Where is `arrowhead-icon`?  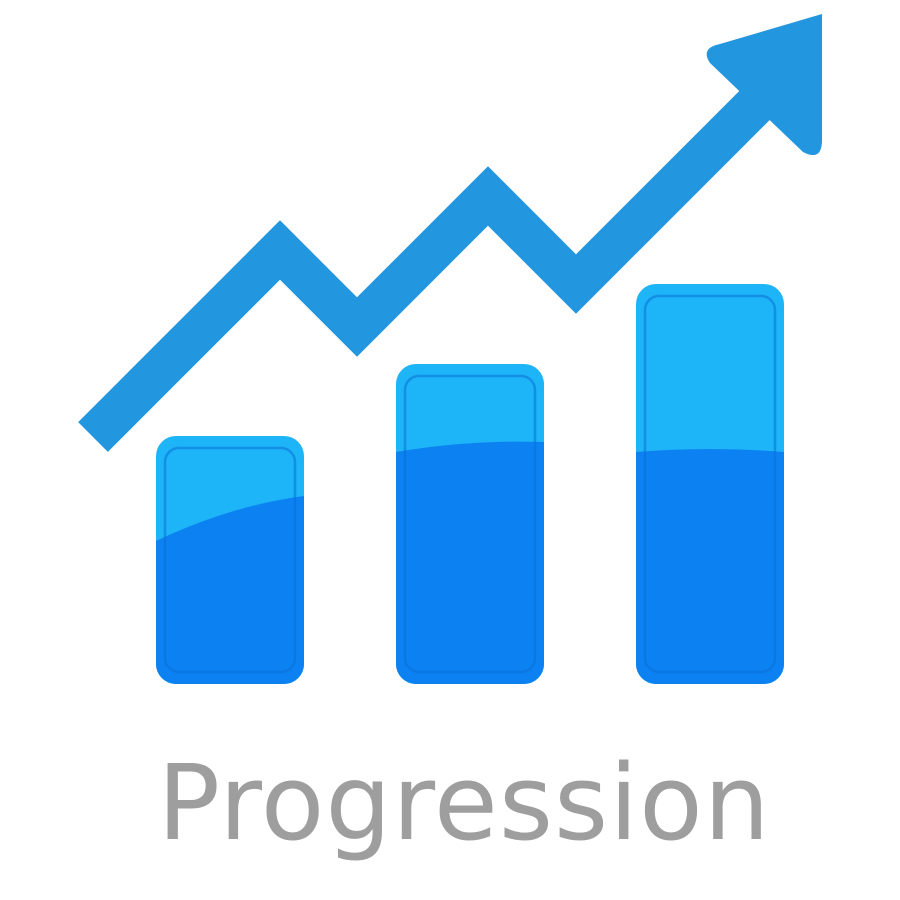 arrowhead-icon is located at coordinates (764, 85).